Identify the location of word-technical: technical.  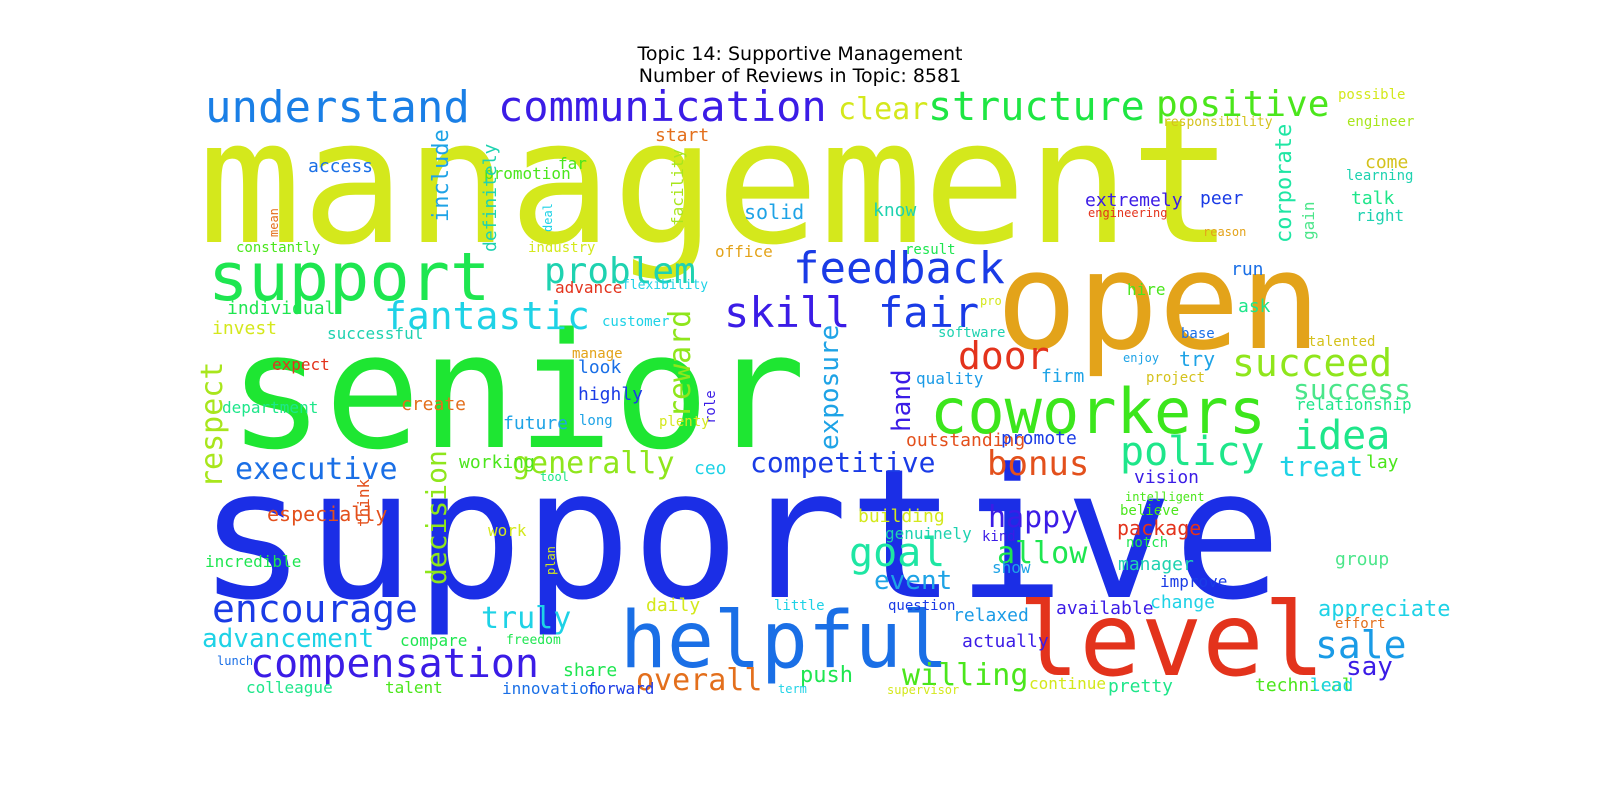
(1304, 685).